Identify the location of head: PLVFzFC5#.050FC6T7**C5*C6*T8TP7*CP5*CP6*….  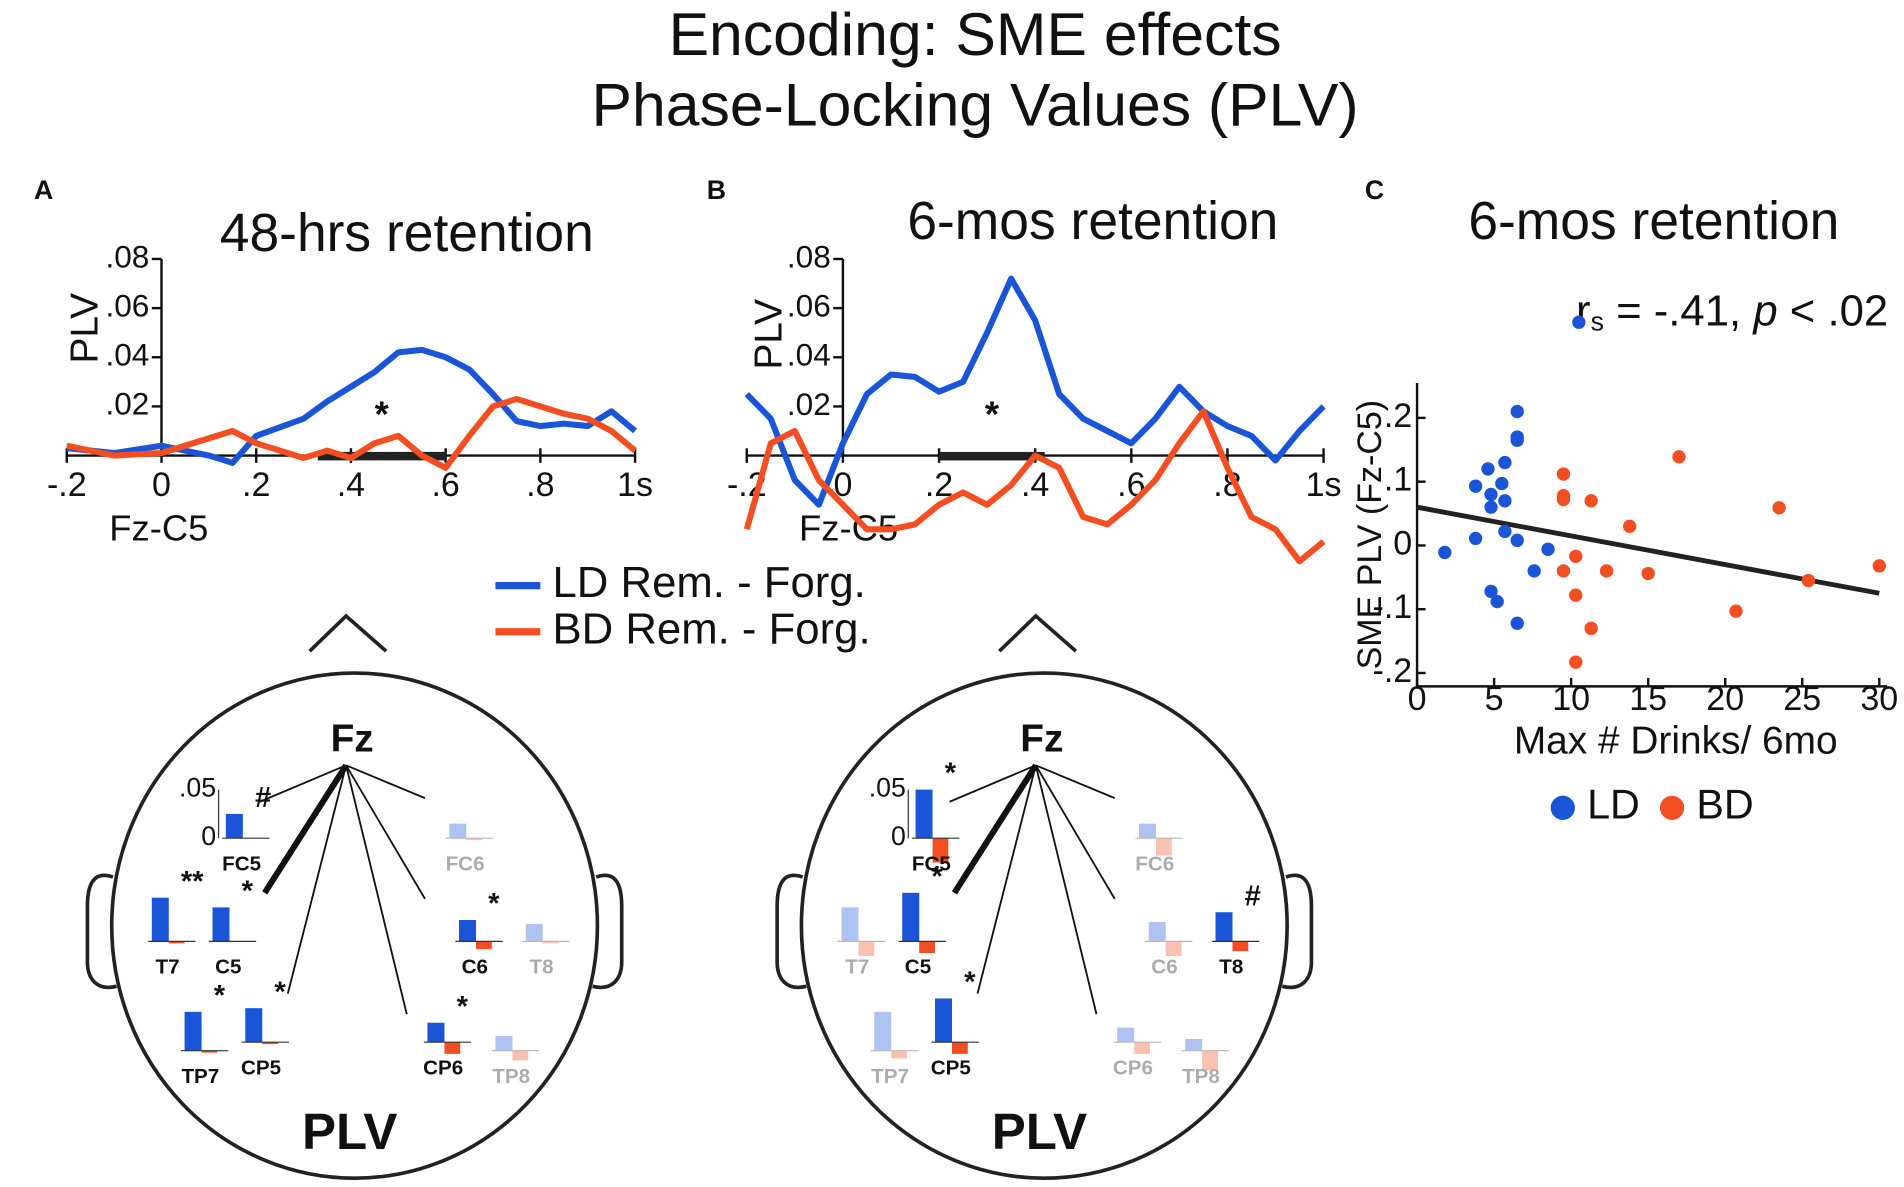
(359, 938).